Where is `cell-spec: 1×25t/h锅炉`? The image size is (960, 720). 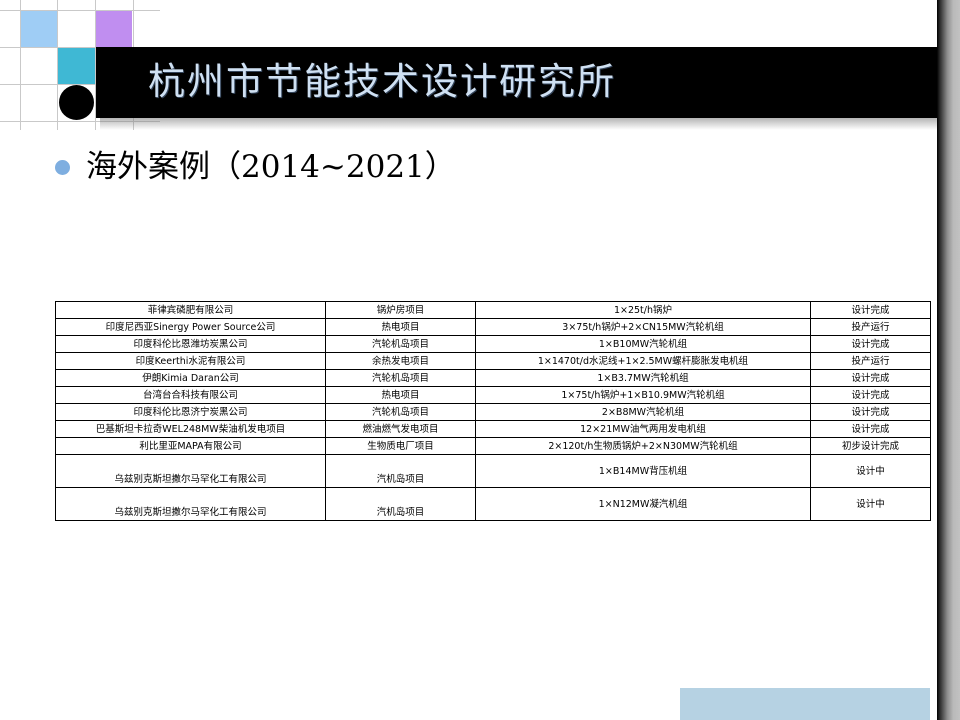 cell-spec: 1×25t/h锅炉 is located at coordinates (643, 310).